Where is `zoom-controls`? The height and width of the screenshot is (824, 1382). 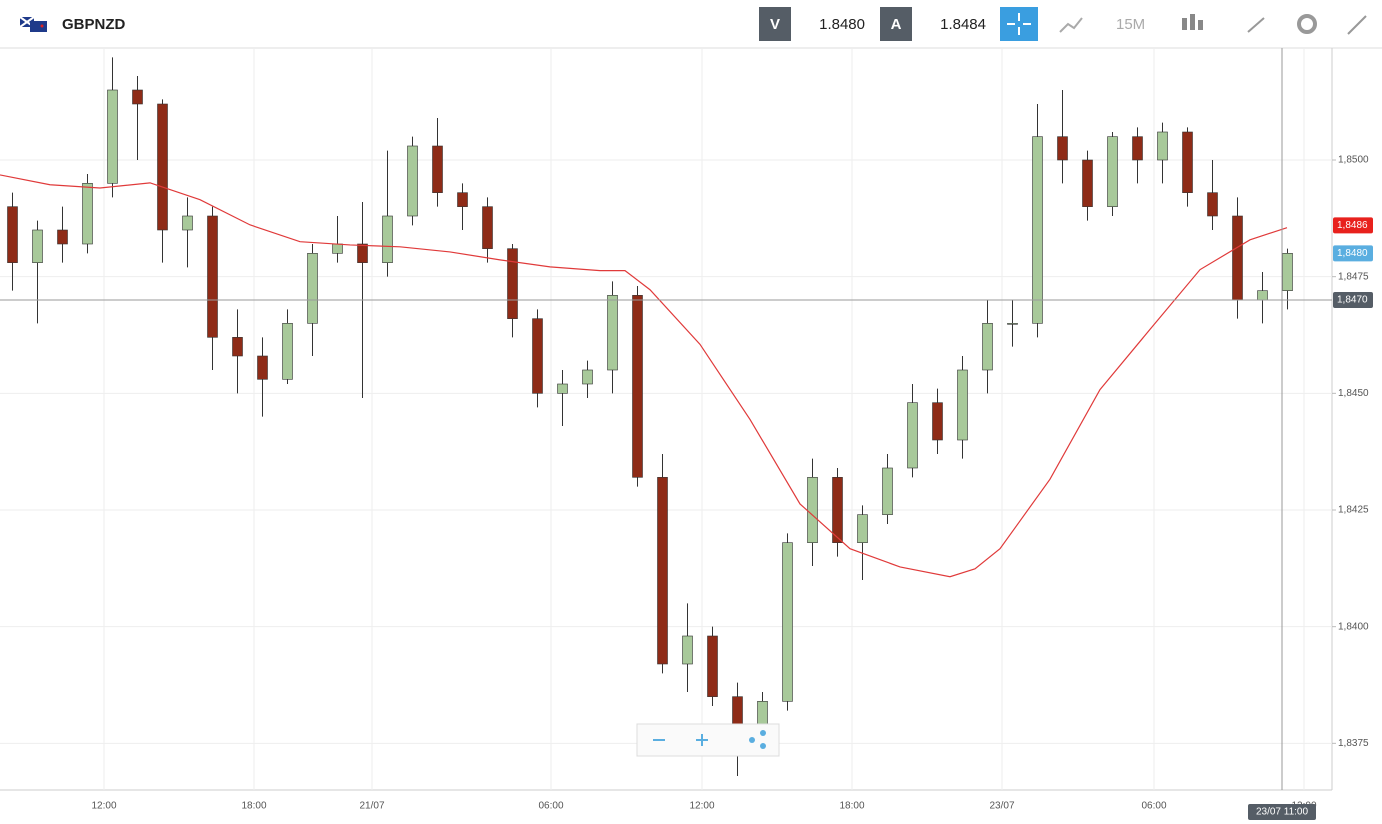 zoom-controls is located at coordinates (708, 740).